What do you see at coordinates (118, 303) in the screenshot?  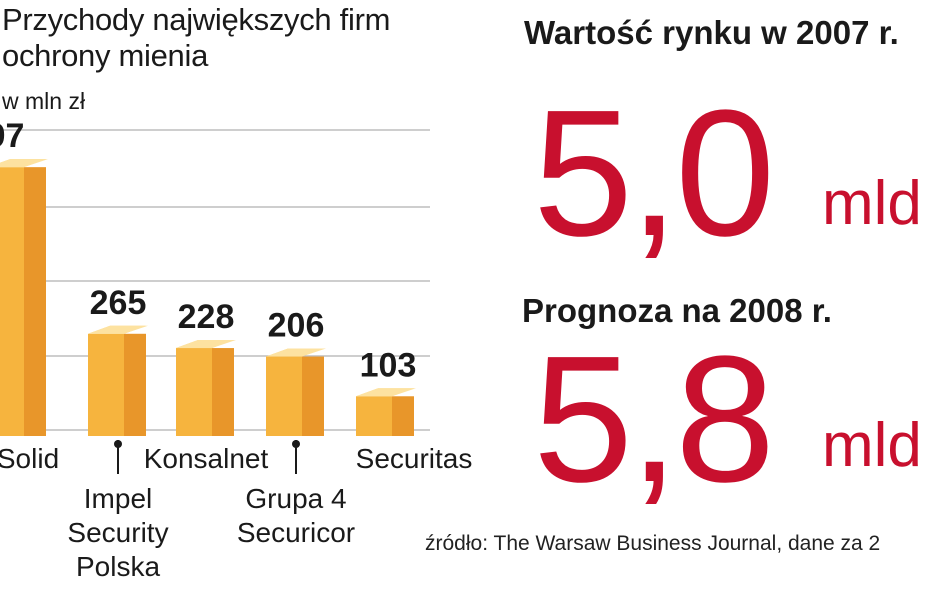 I see `bar-value-label: 265` at bounding box center [118, 303].